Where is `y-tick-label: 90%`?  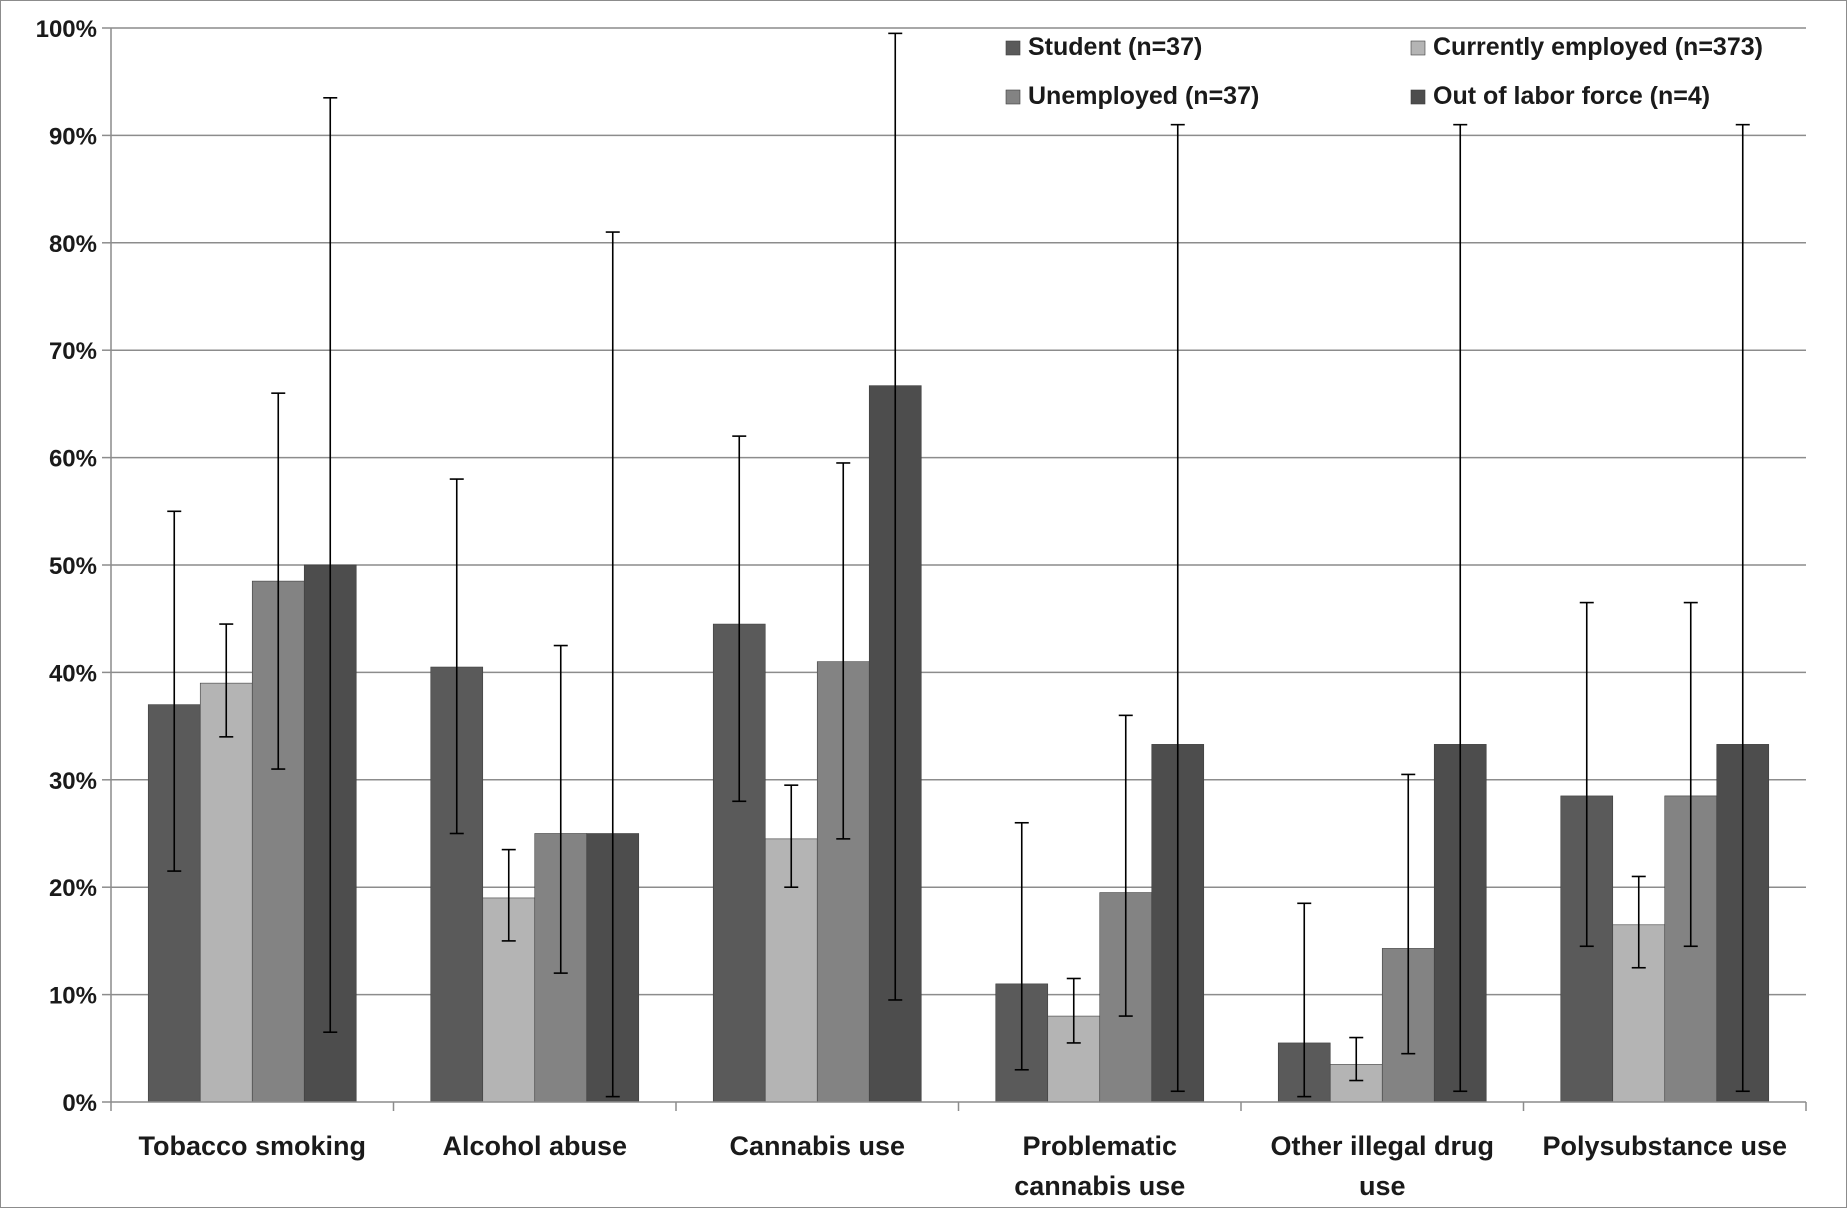 y-tick-label: 90% is located at coordinates (73, 136).